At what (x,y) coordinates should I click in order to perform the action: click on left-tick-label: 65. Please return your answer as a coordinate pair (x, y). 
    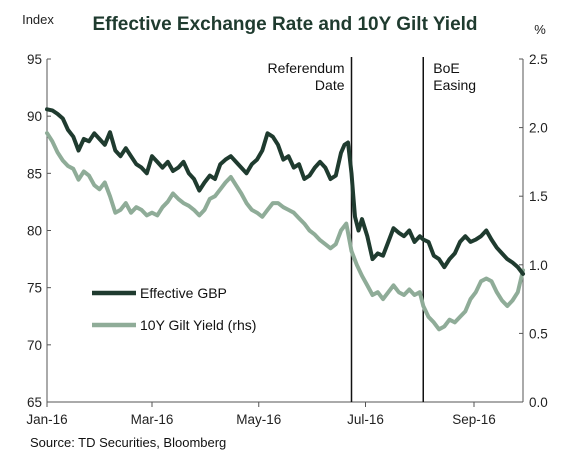
    Looking at the image, I should click on (34, 402).